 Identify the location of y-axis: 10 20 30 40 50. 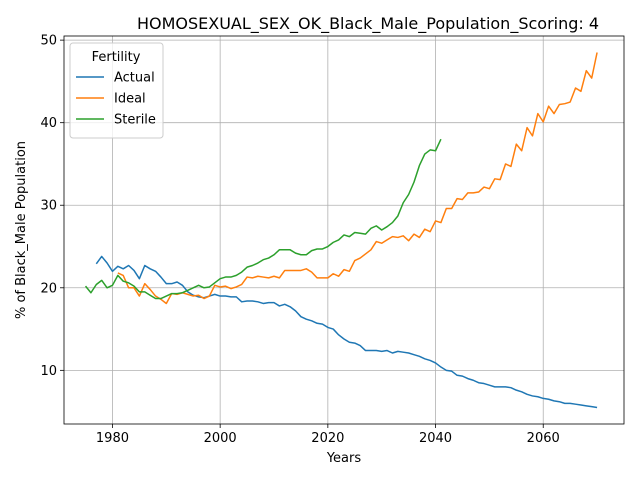
(52, 206).